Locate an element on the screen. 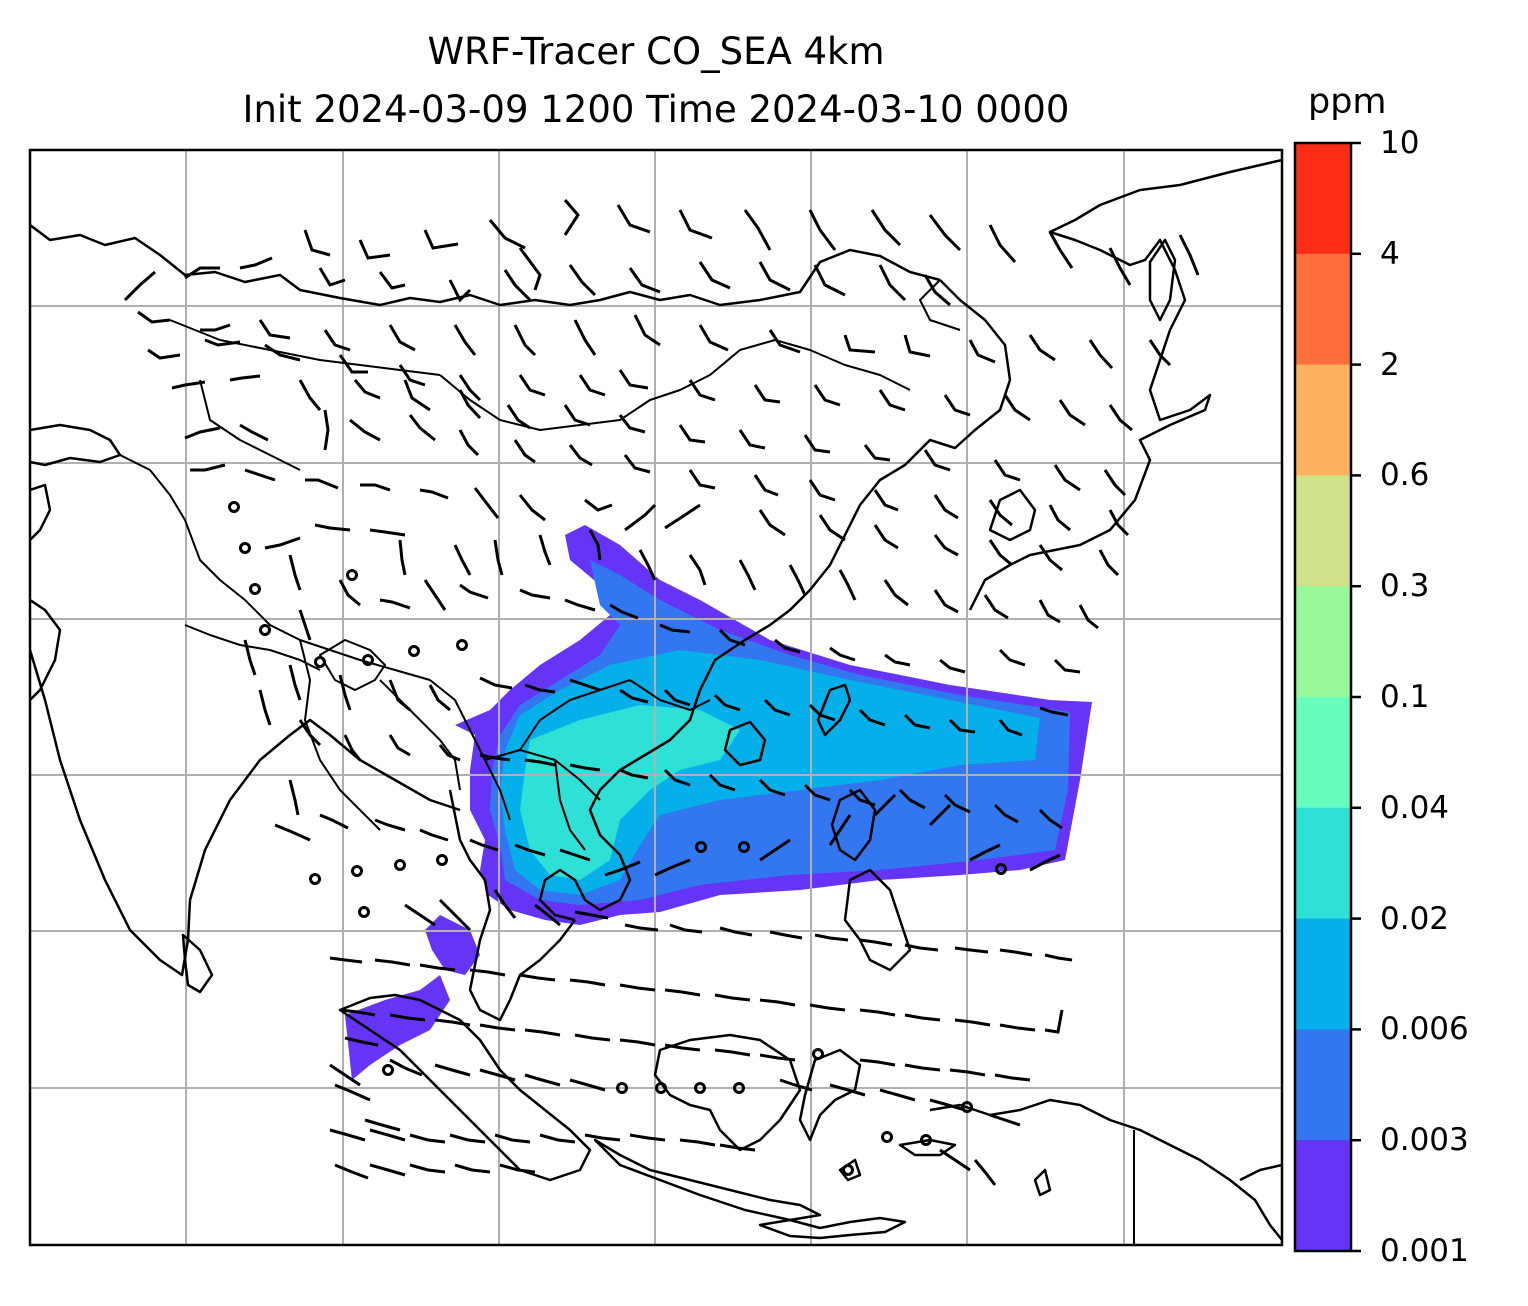  colorbar-tick-label: 2 is located at coordinates (1390, 364).